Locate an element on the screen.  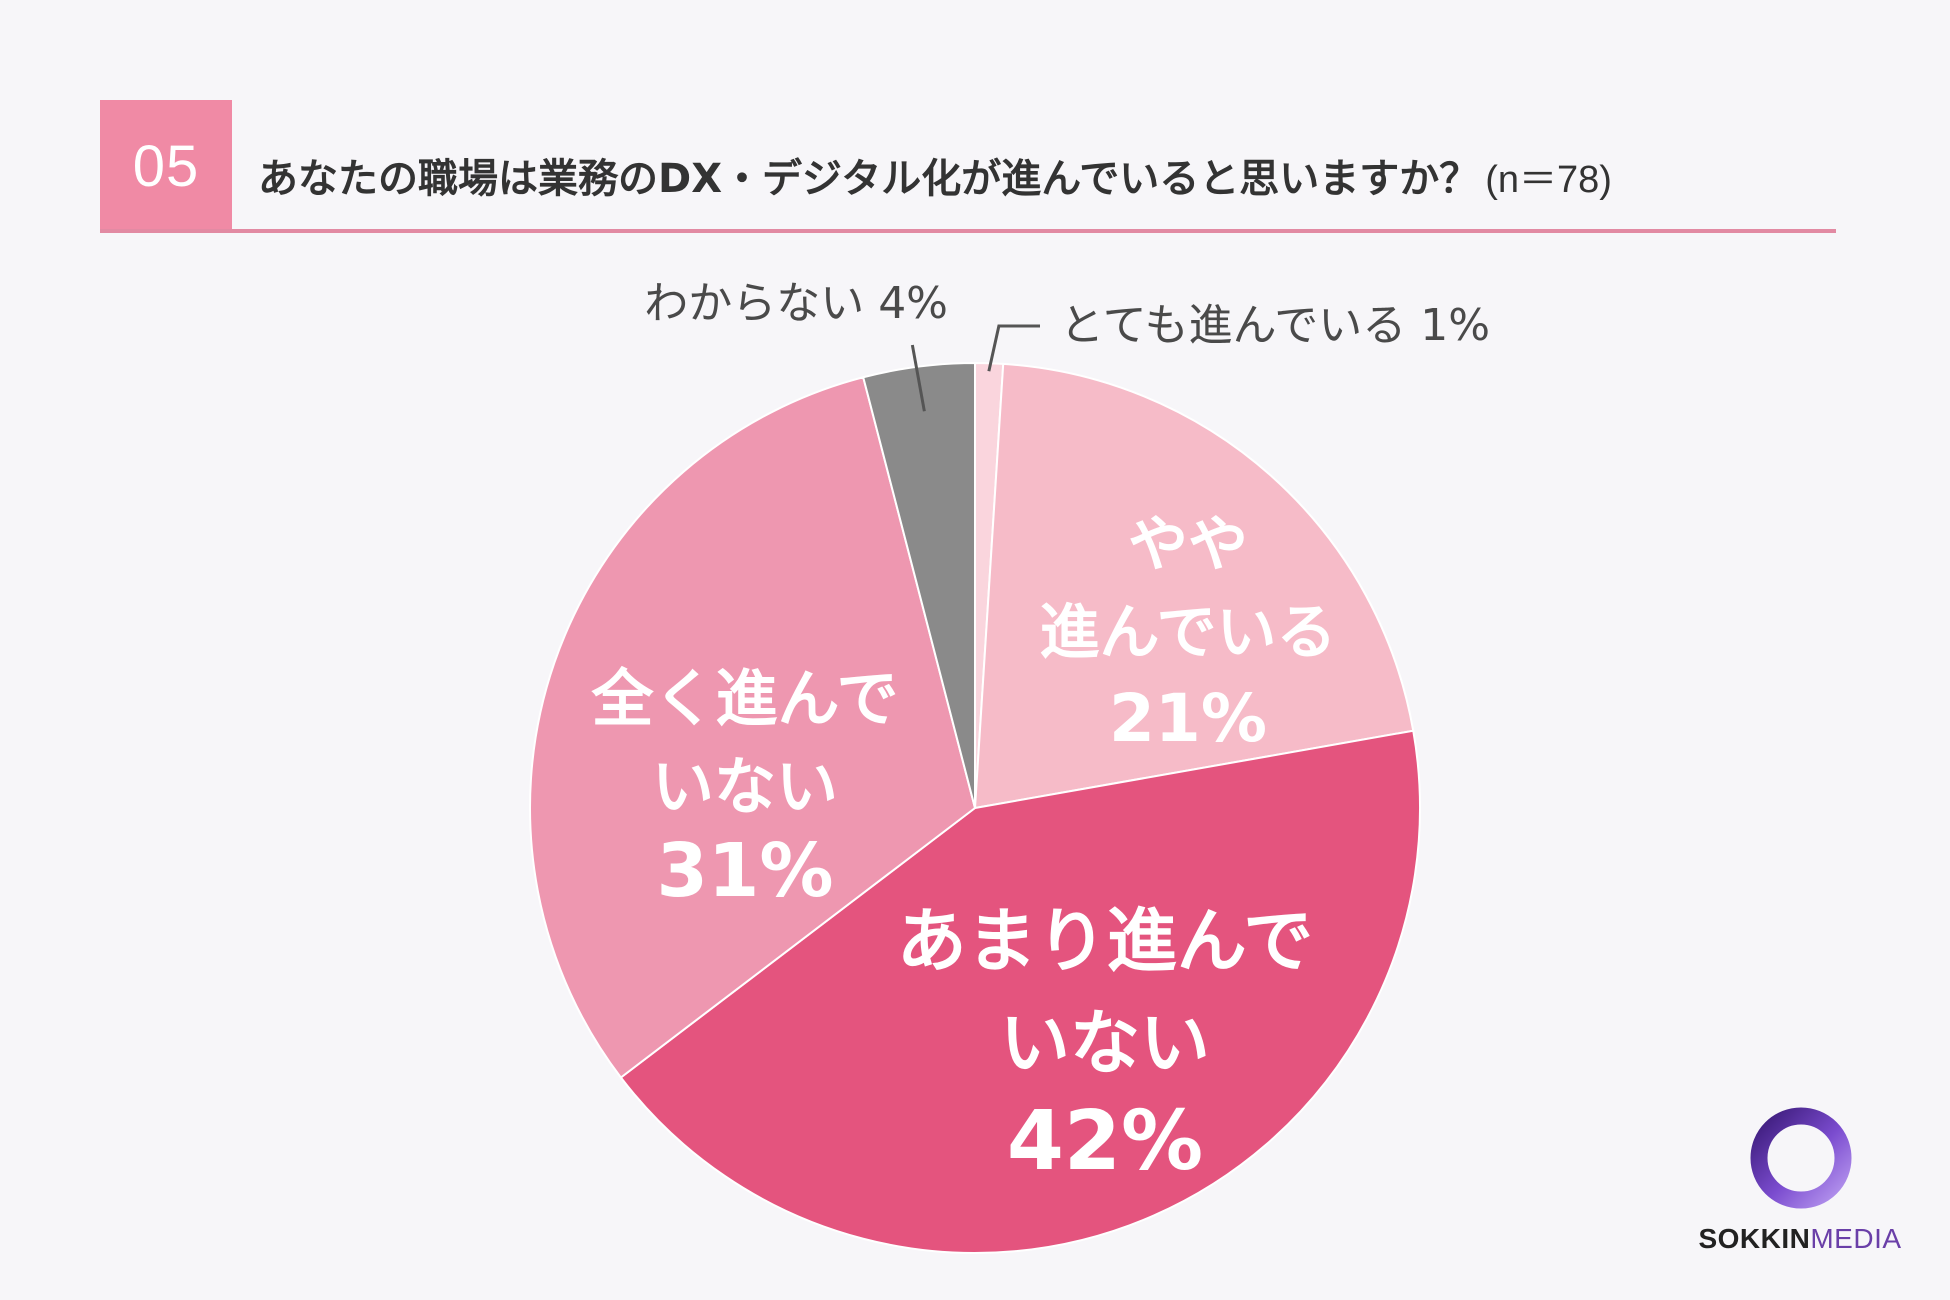
sokkin-media-logo: SOKKINMEDIA is located at coordinates (1800, 1180).